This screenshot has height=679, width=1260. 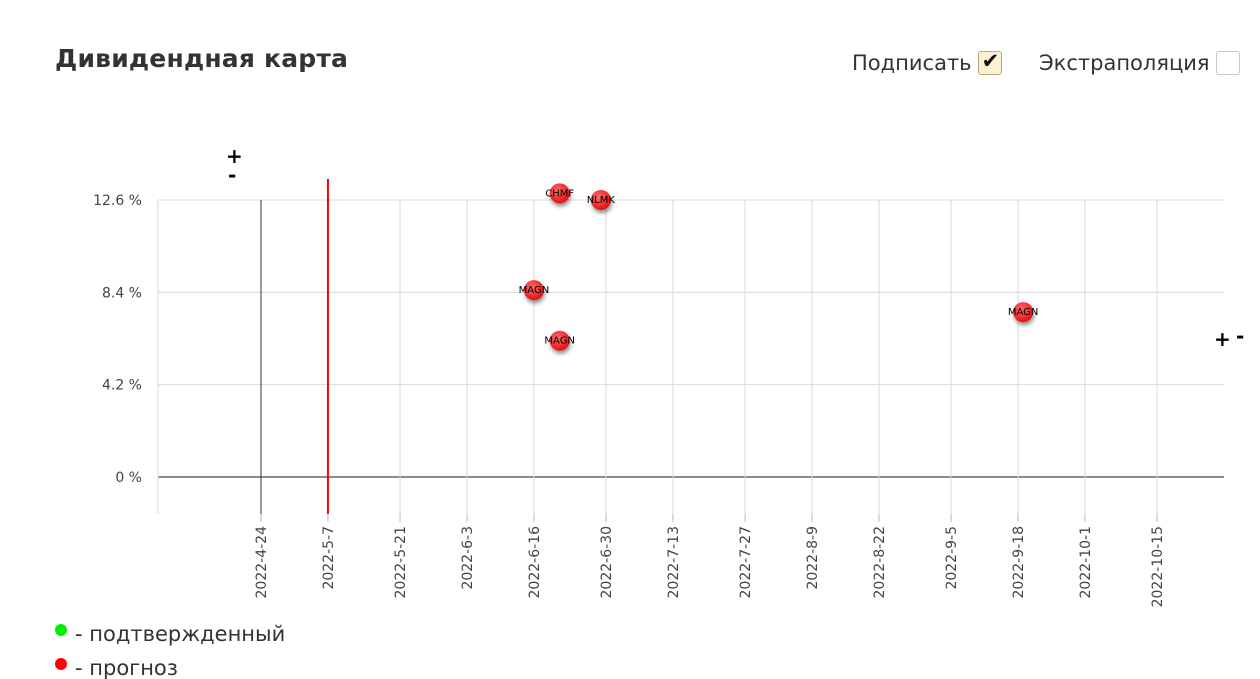 What do you see at coordinates (117, 201) in the screenshot?
I see `y-tick-label: 12.6 %` at bounding box center [117, 201].